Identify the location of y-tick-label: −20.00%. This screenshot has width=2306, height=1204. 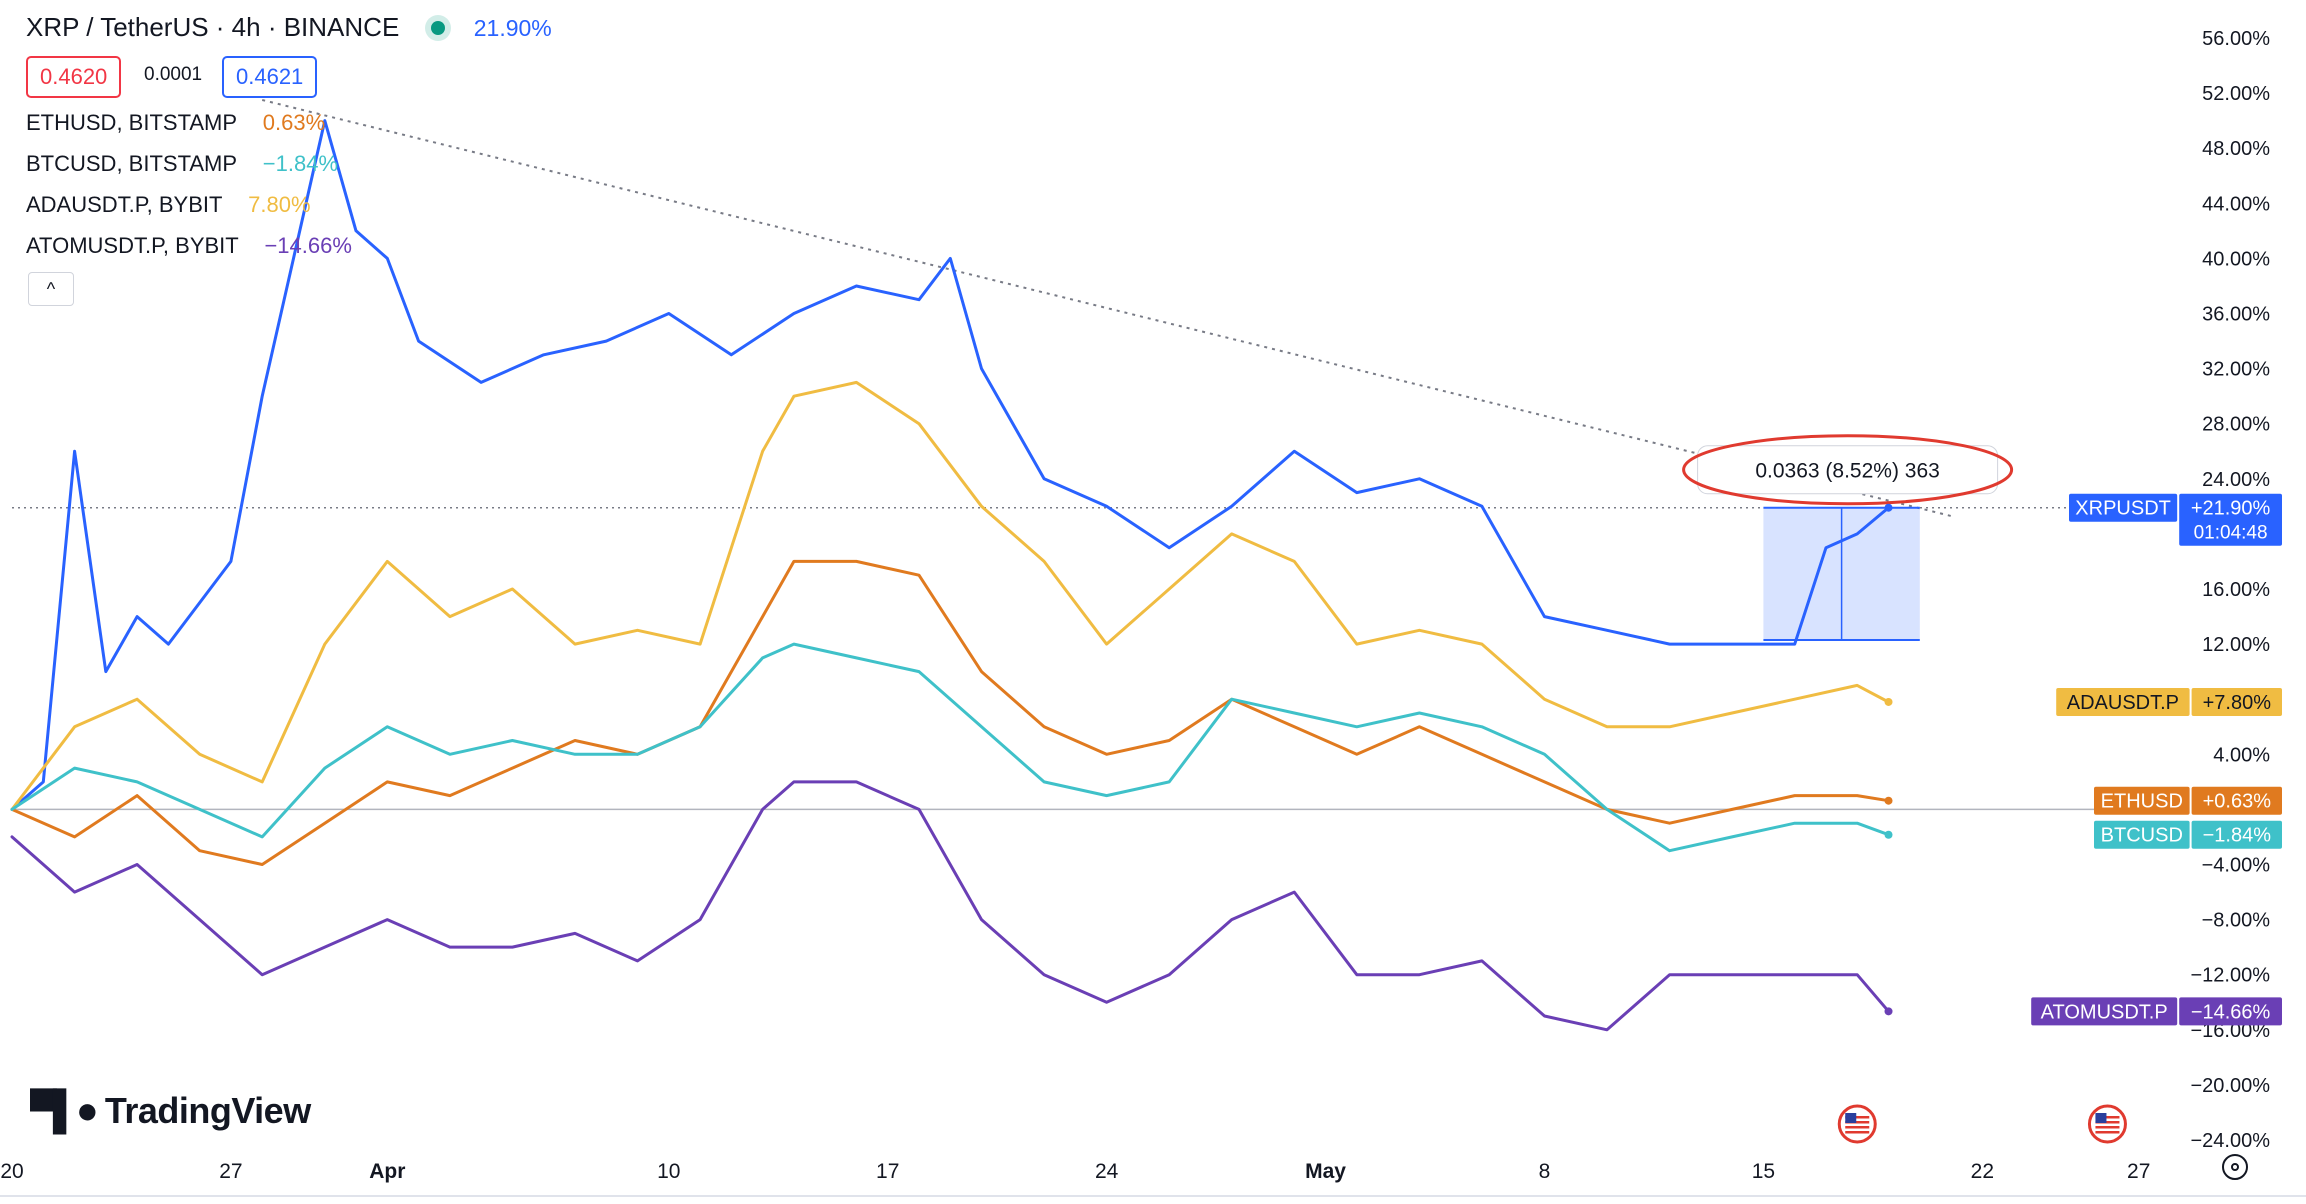
(2230, 1086).